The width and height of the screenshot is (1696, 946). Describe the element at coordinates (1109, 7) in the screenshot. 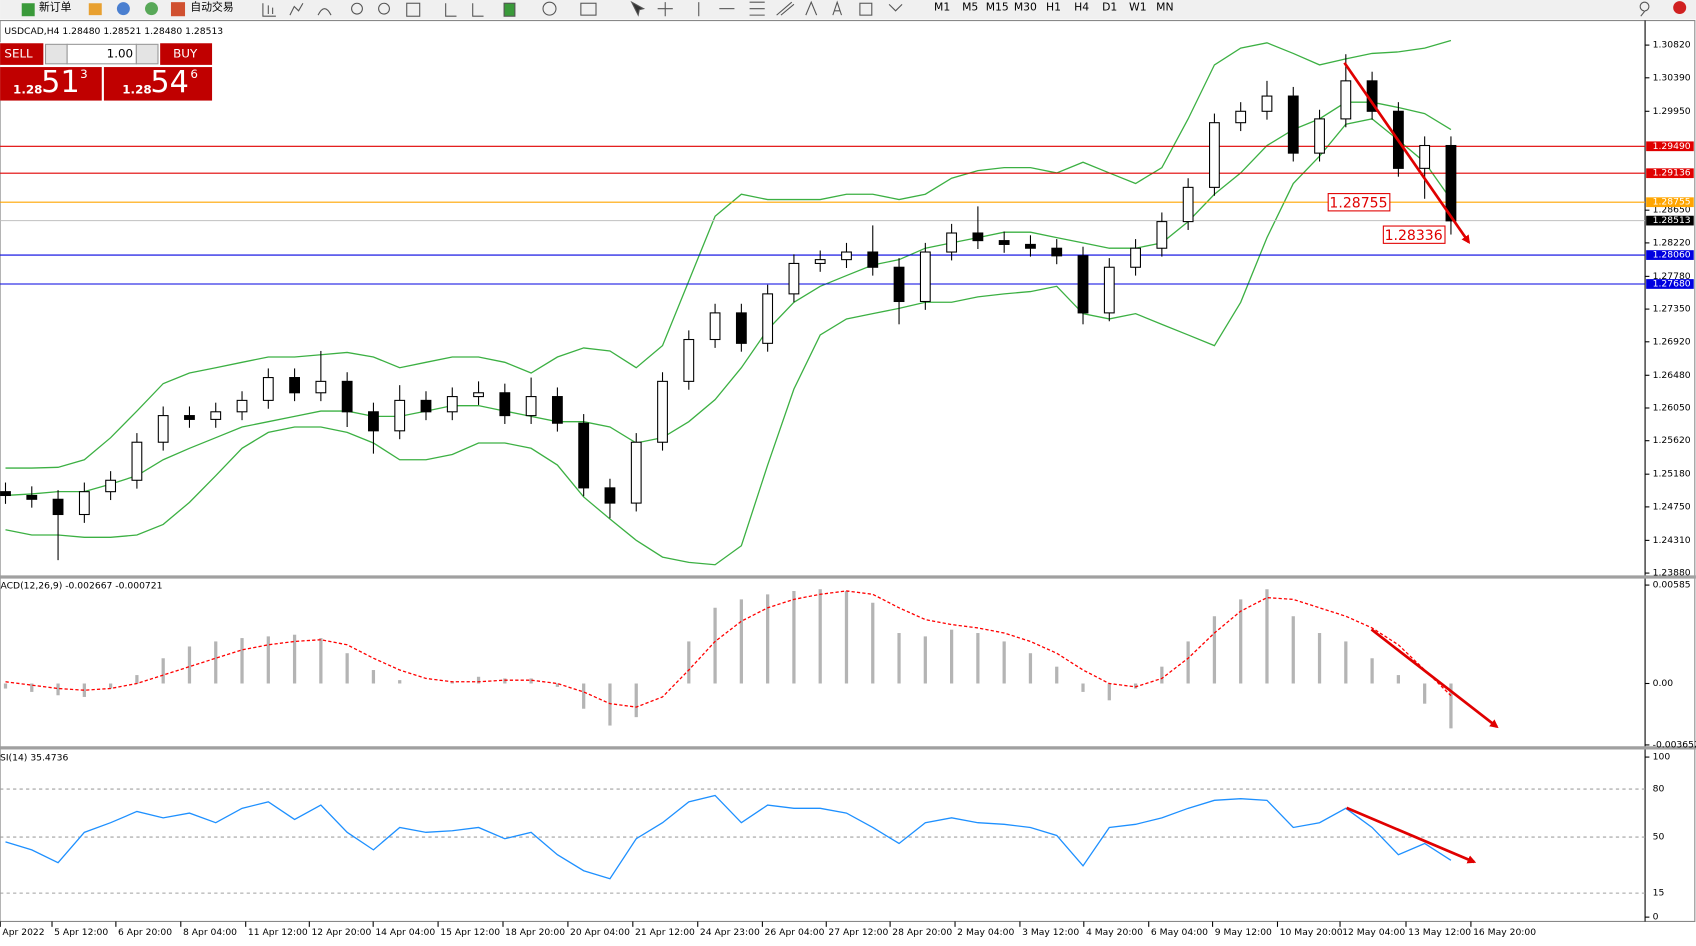

I see `timeframe-button: D1` at that location.